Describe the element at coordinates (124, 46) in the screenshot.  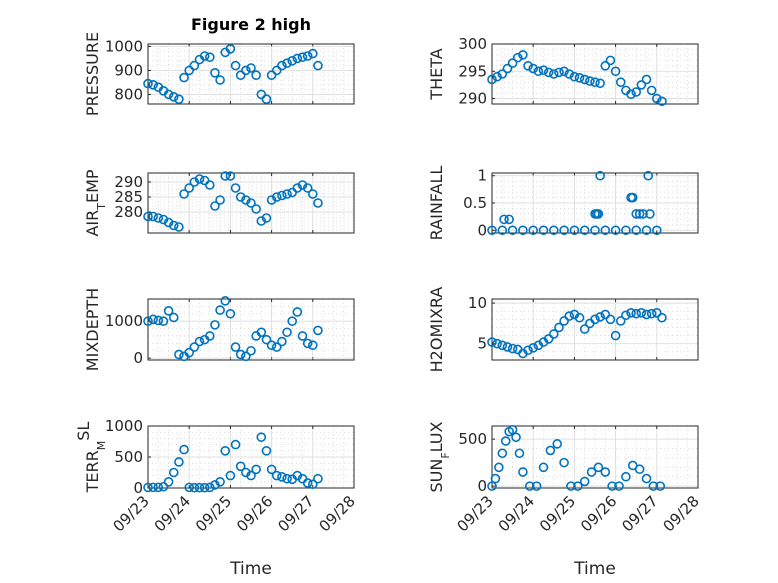
I see `y-tick-label: 1000` at that location.